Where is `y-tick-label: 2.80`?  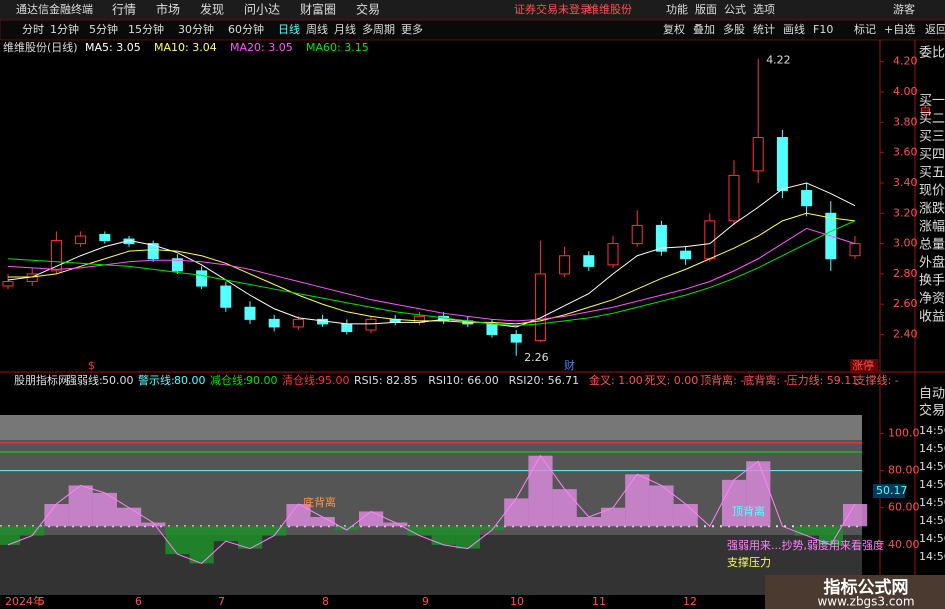
y-tick-label: 2.80 is located at coordinates (905, 273).